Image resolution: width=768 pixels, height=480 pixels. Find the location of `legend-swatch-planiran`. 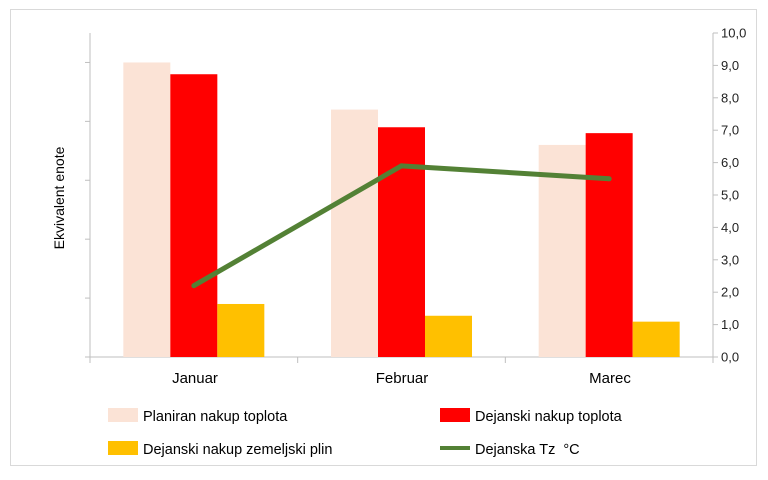

legend-swatch-planiran is located at coordinates (123, 415).